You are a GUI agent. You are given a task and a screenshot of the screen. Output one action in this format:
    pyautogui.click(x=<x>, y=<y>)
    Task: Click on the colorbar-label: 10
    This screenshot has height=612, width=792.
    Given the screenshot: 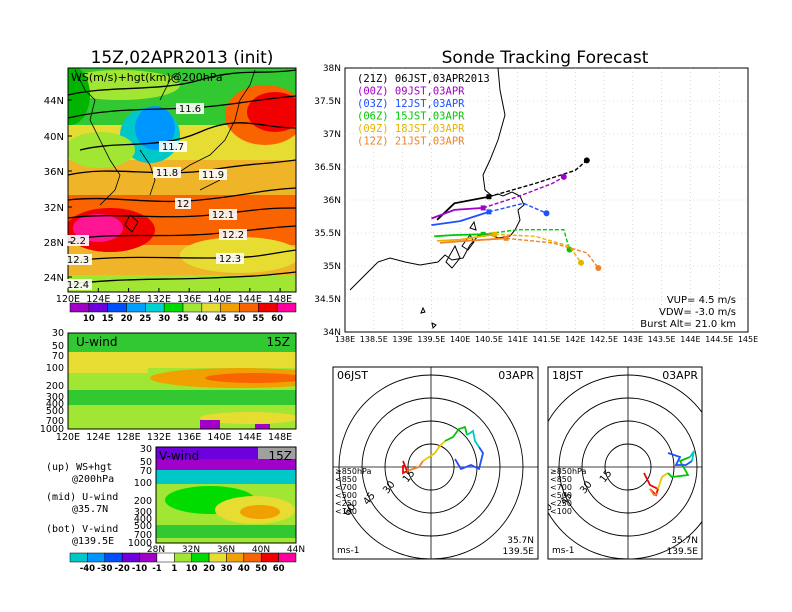 What is the action you would take?
    pyautogui.click(x=192, y=569)
    